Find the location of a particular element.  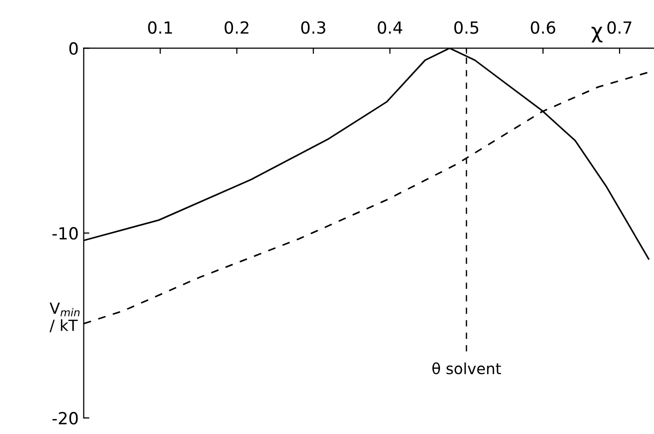

y-tick-label: -20 is located at coordinates (65, 418).